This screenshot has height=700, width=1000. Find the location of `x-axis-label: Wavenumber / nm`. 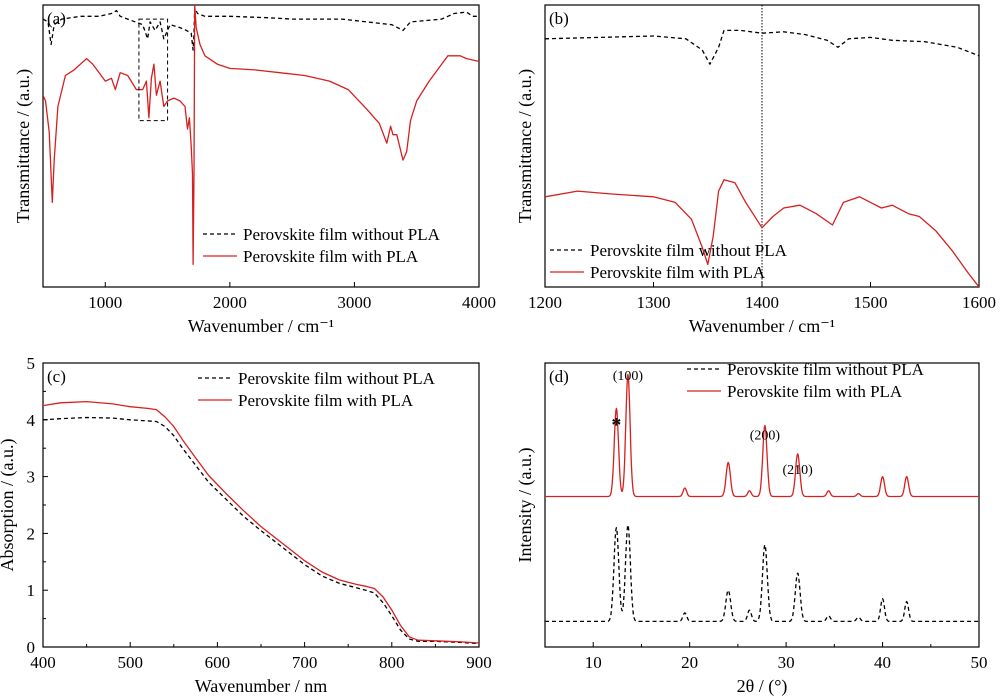

x-axis-label: Wavenumber / nm is located at coordinates (261, 686).